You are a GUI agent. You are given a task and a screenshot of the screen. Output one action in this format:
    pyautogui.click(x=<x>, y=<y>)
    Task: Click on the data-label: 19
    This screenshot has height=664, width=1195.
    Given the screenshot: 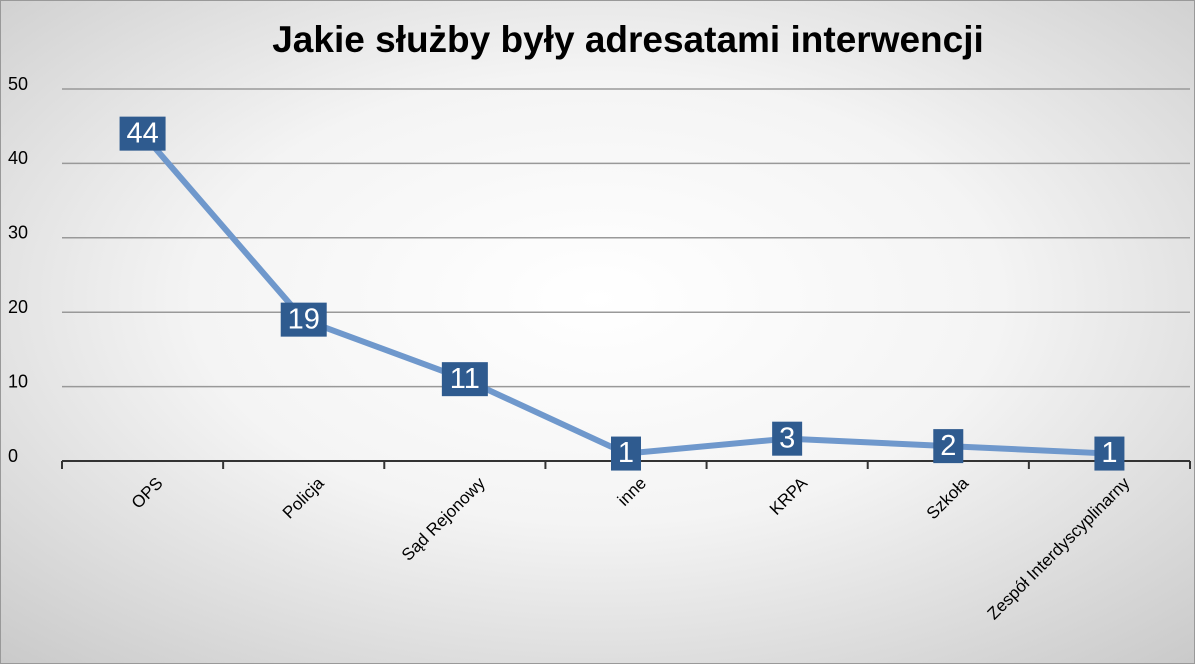 What is the action you would take?
    pyautogui.click(x=304, y=319)
    